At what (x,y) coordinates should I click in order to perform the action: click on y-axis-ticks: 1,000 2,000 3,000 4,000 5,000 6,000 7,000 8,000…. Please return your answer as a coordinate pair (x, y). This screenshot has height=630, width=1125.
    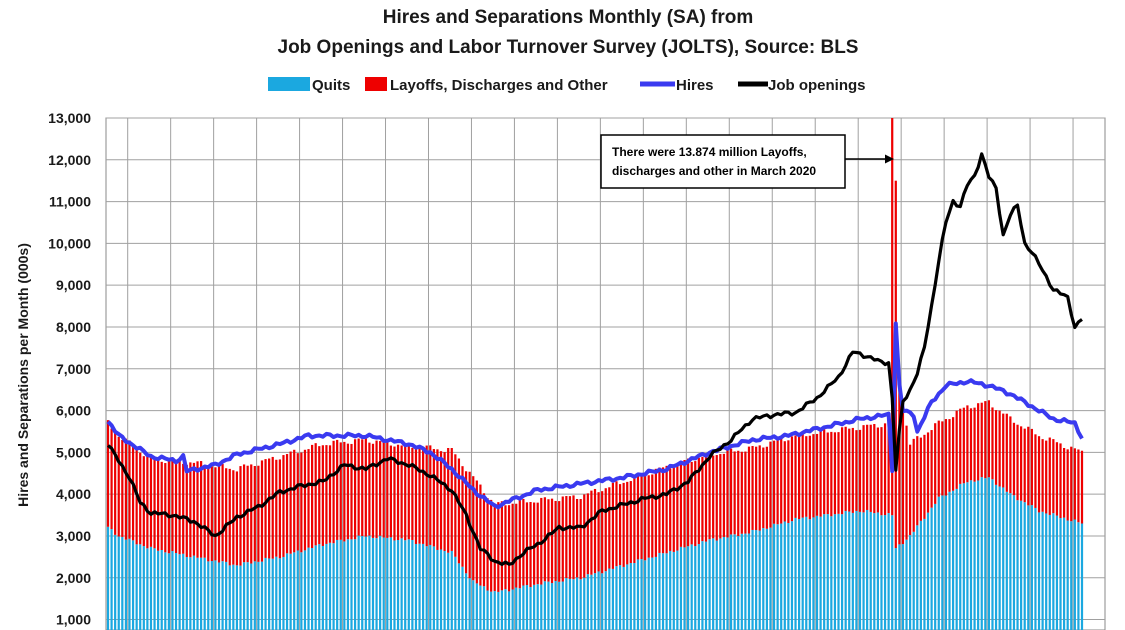
    Looking at the image, I should click on (69, 369).